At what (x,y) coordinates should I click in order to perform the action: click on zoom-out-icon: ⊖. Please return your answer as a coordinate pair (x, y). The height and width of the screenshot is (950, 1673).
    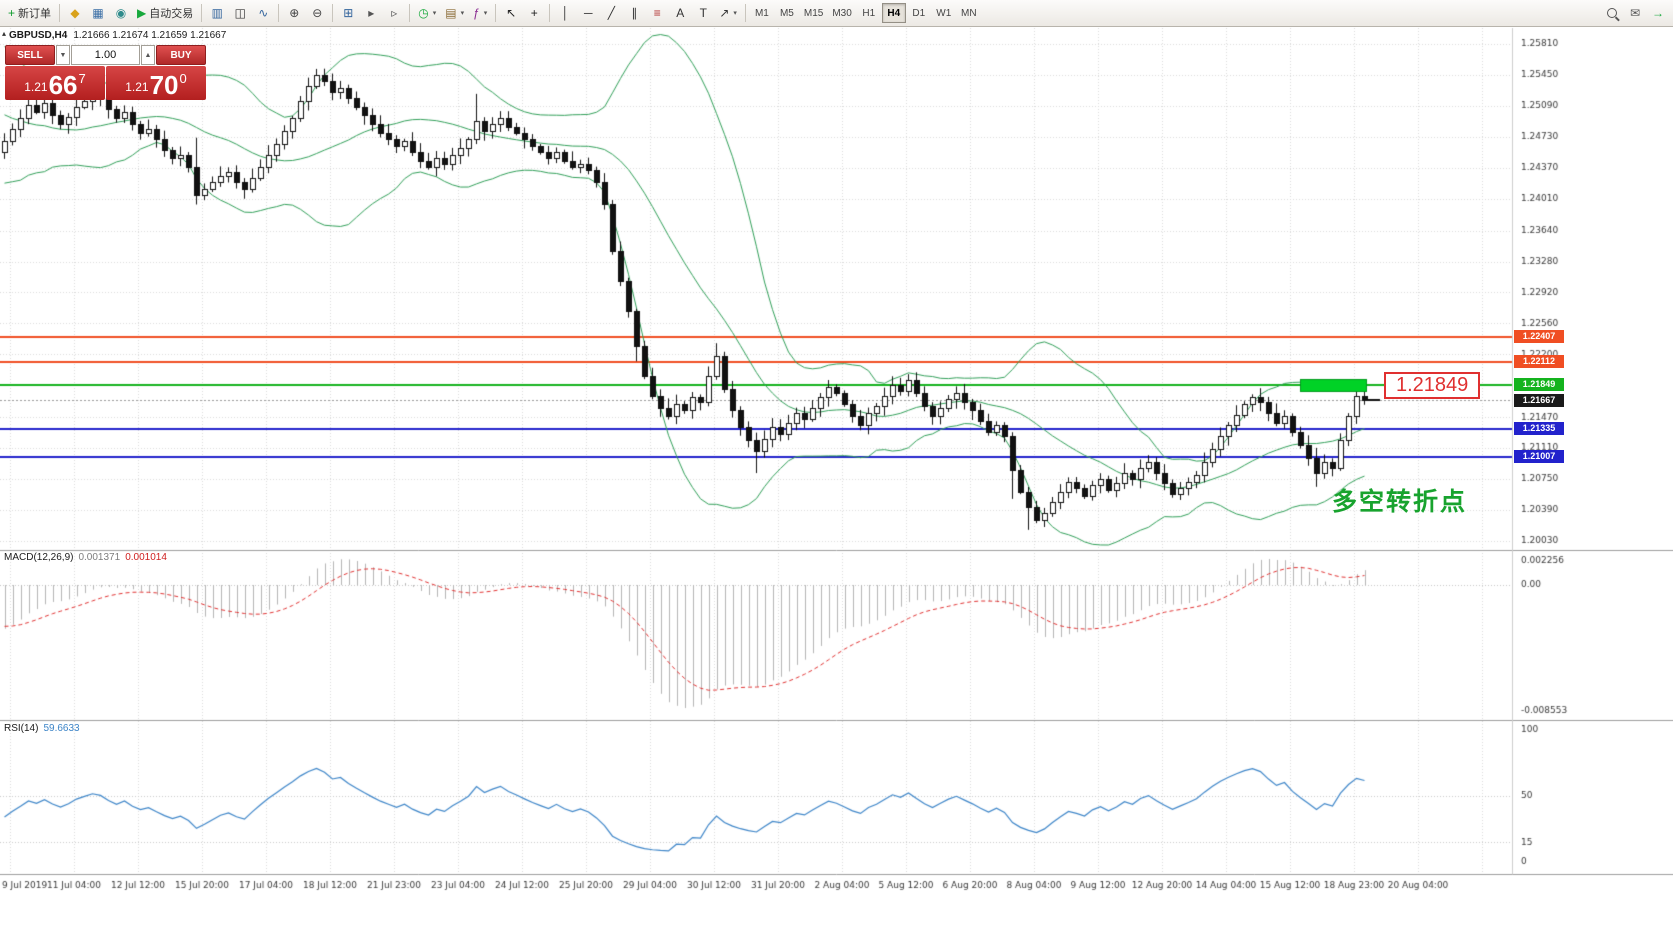
    Looking at the image, I should click on (317, 13).